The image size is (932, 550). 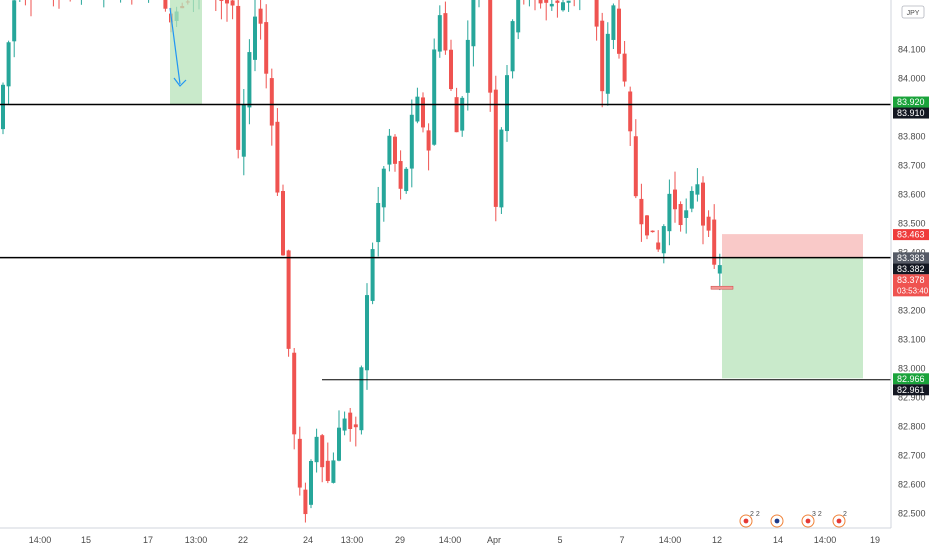 What do you see at coordinates (559, 540) in the screenshot?
I see `time-tick-label: 5` at bounding box center [559, 540].